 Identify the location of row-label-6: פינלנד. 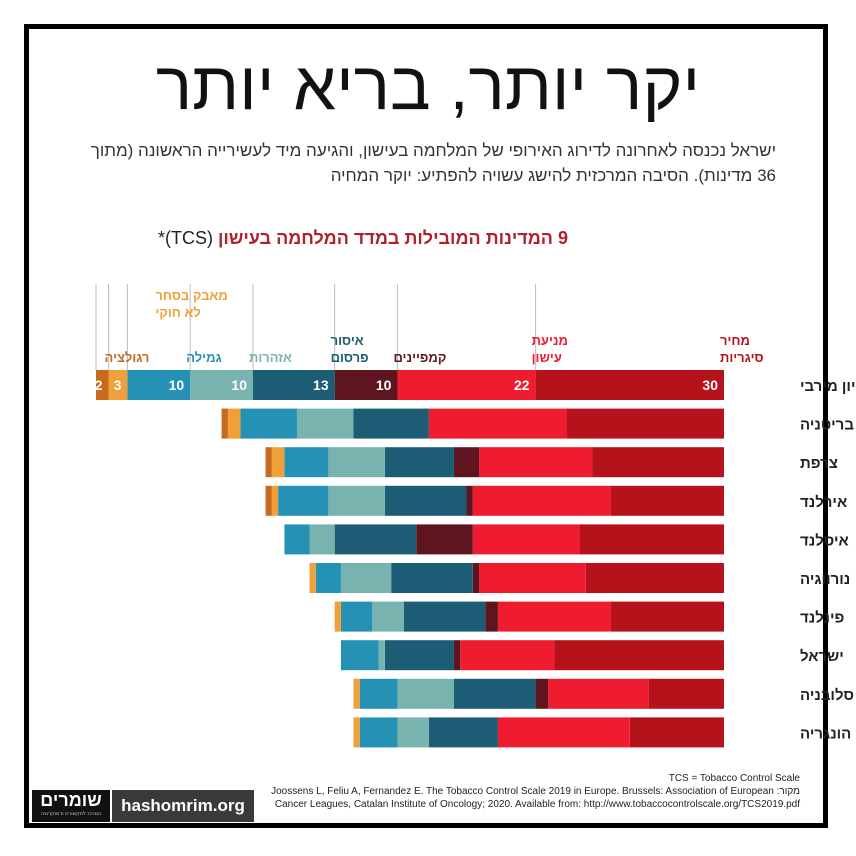
(822, 618).